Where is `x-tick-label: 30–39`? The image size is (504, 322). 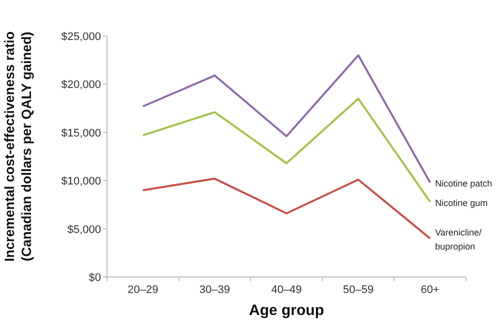 x-tick-label: 30–39 is located at coordinates (214, 290).